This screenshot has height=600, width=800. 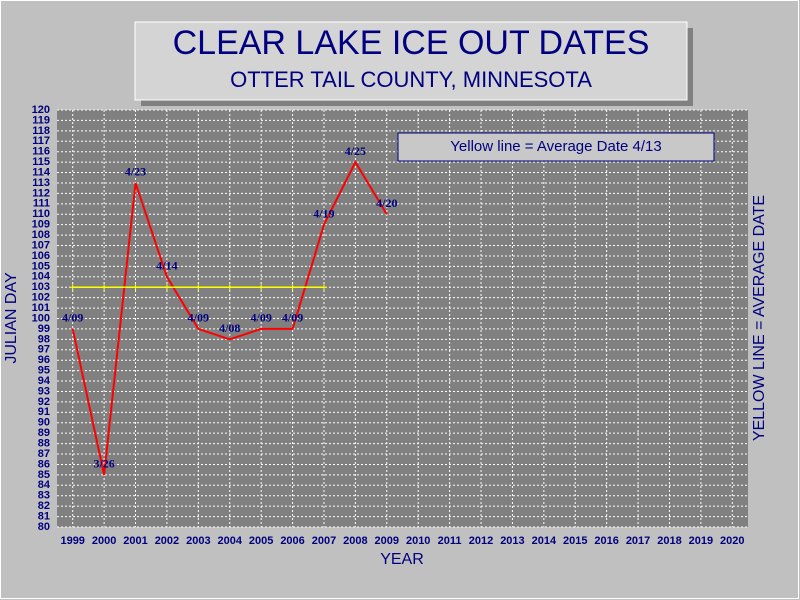 What do you see at coordinates (41, 214) in the screenshot?
I see `y-tick-label: 110` at bounding box center [41, 214].